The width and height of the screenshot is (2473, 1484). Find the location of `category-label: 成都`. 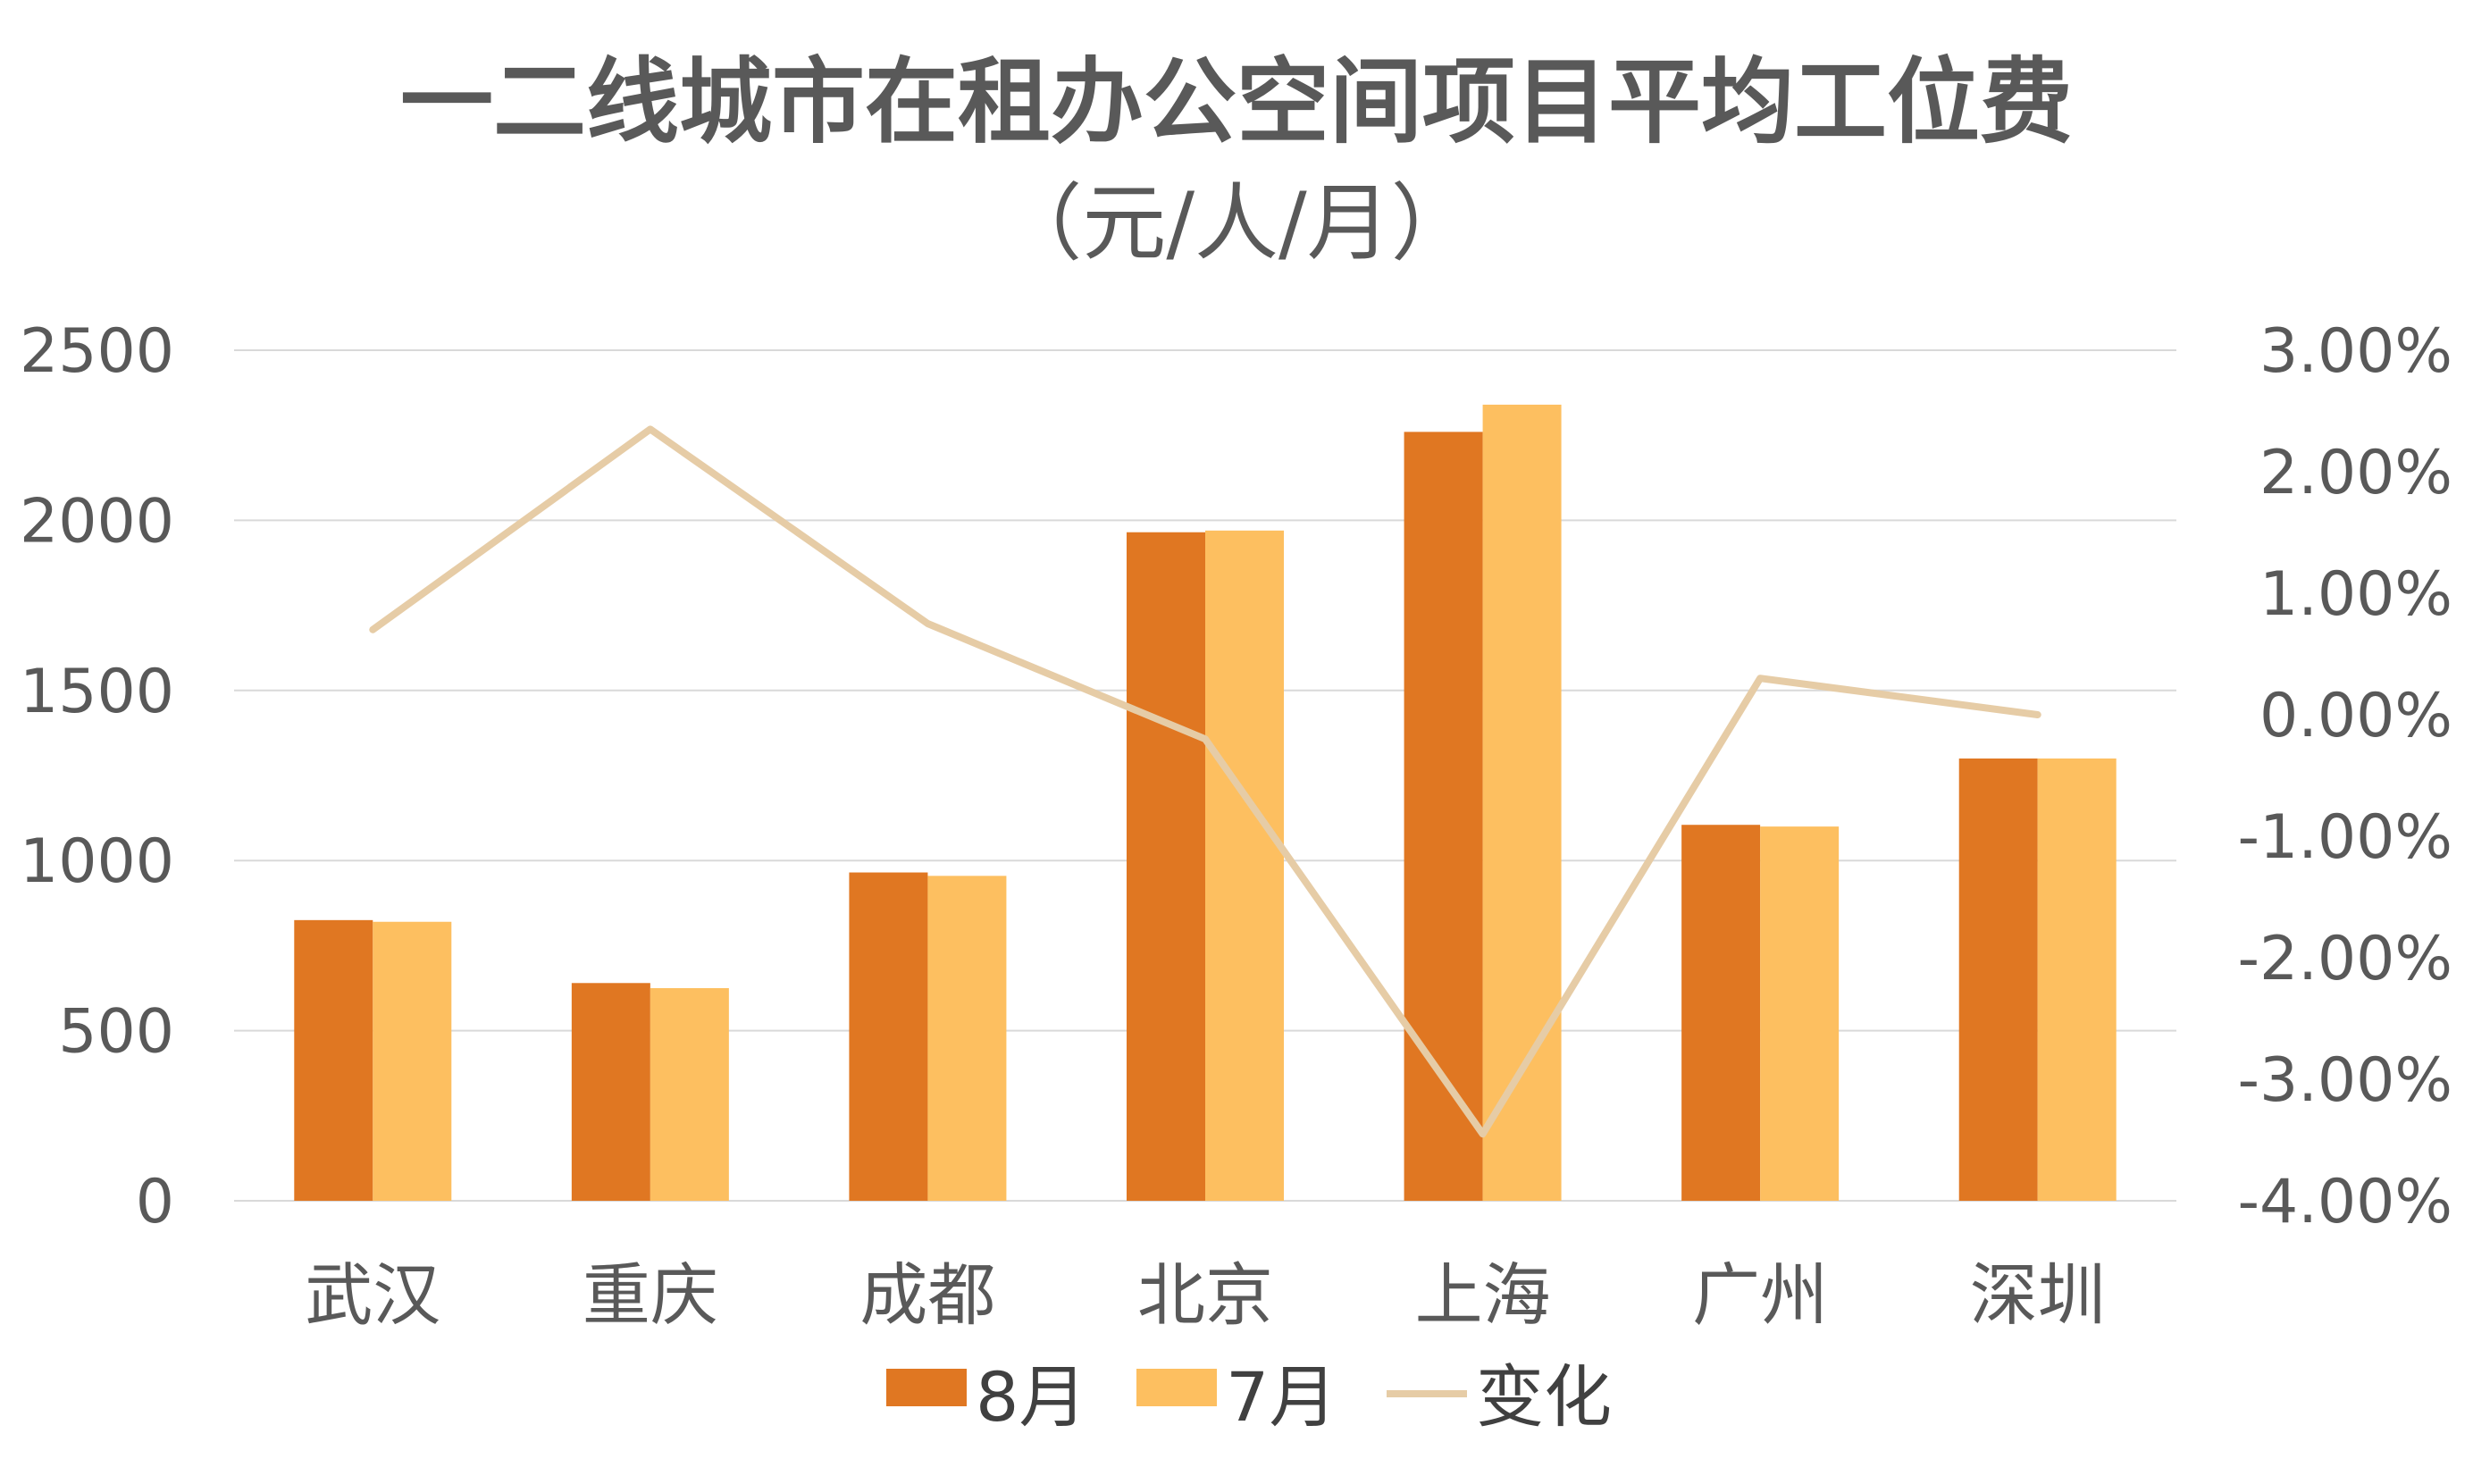

category-label: 成都 is located at coordinates (927, 1295).